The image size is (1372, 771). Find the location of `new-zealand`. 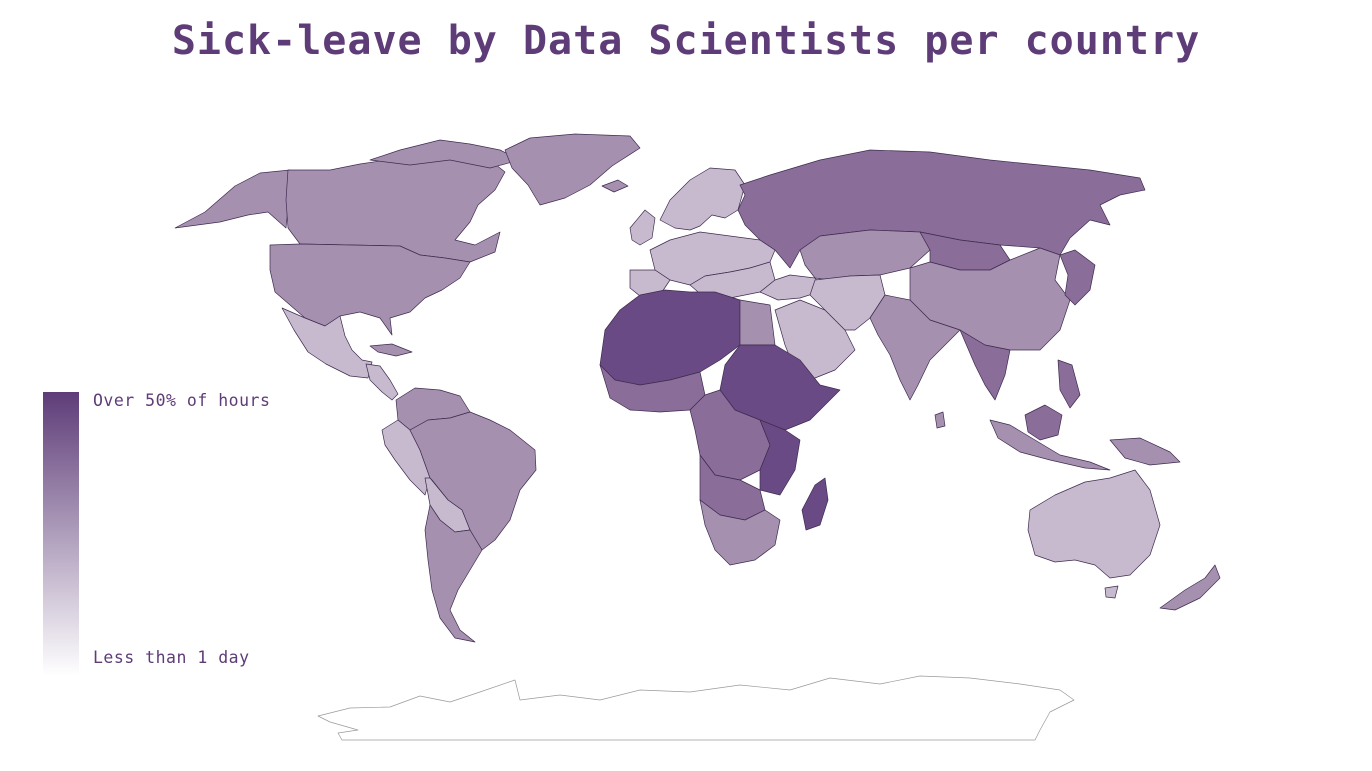

new-zealand is located at coordinates (1190, 587).